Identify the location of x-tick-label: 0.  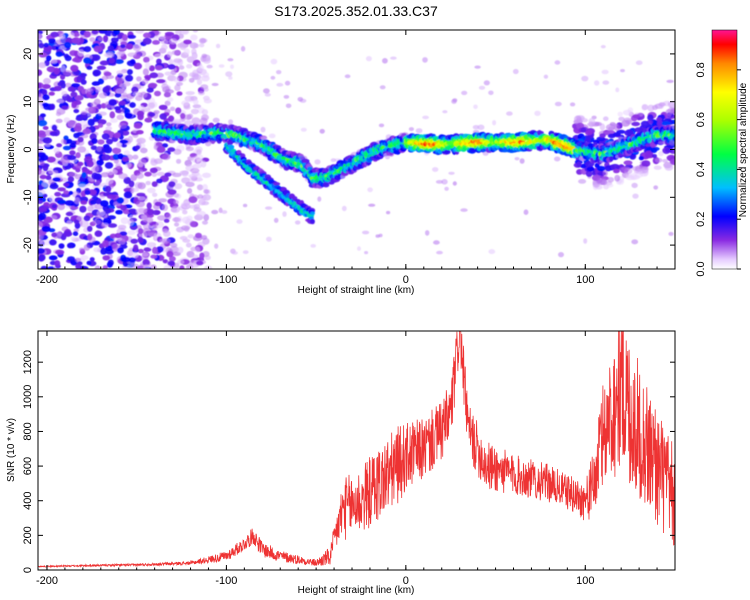
(406, 581).